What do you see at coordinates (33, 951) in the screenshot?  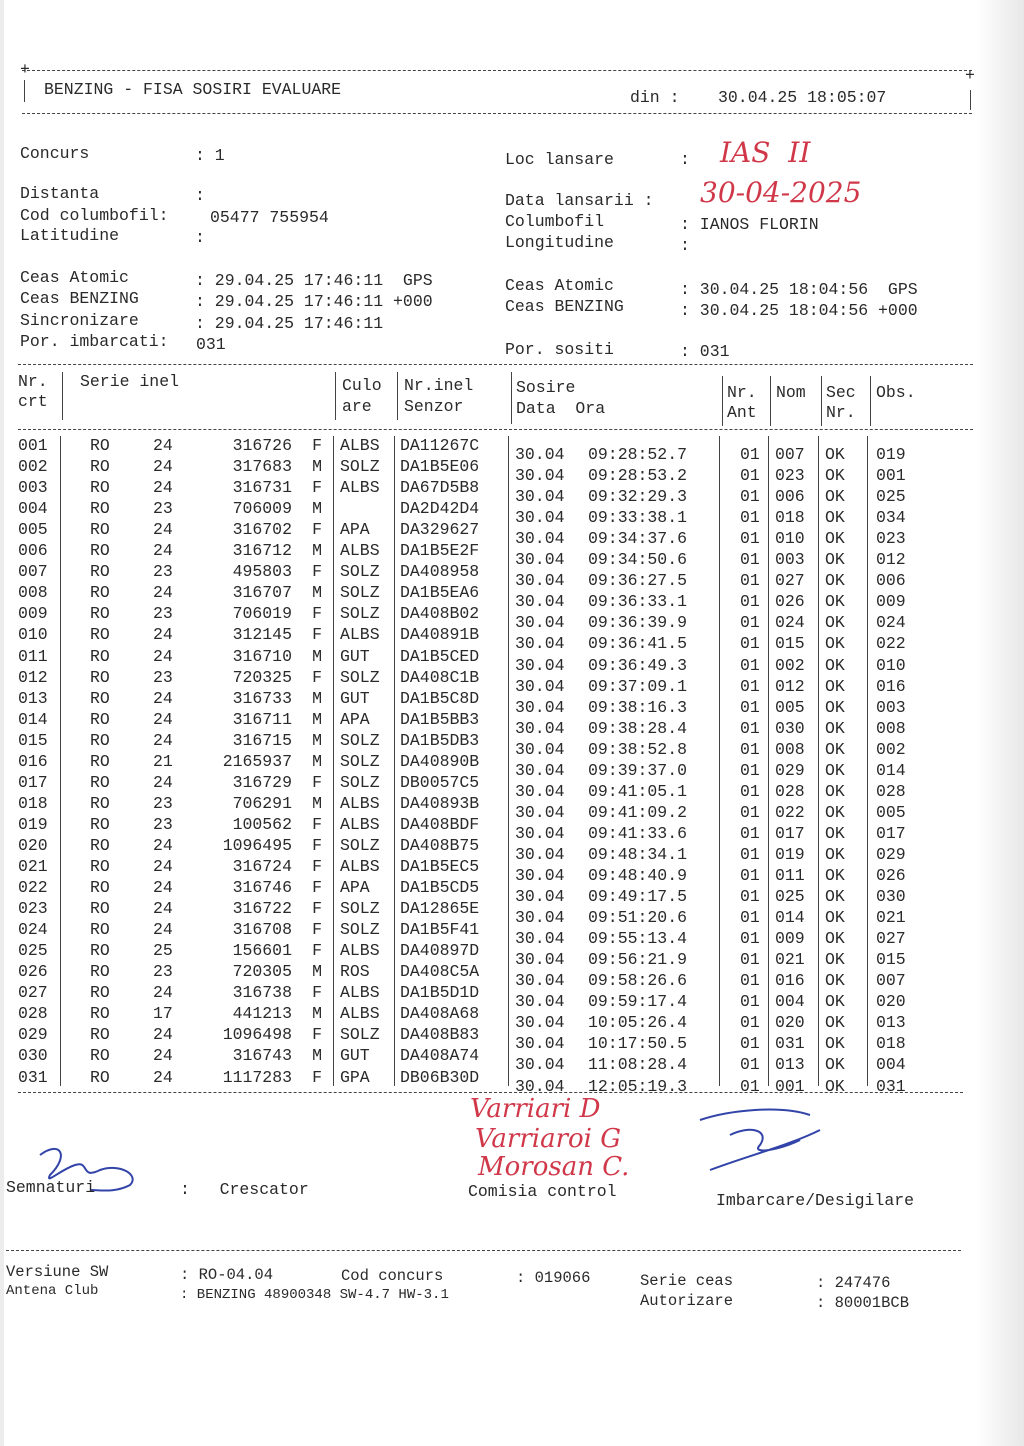 I see `cell-nr: 025` at bounding box center [33, 951].